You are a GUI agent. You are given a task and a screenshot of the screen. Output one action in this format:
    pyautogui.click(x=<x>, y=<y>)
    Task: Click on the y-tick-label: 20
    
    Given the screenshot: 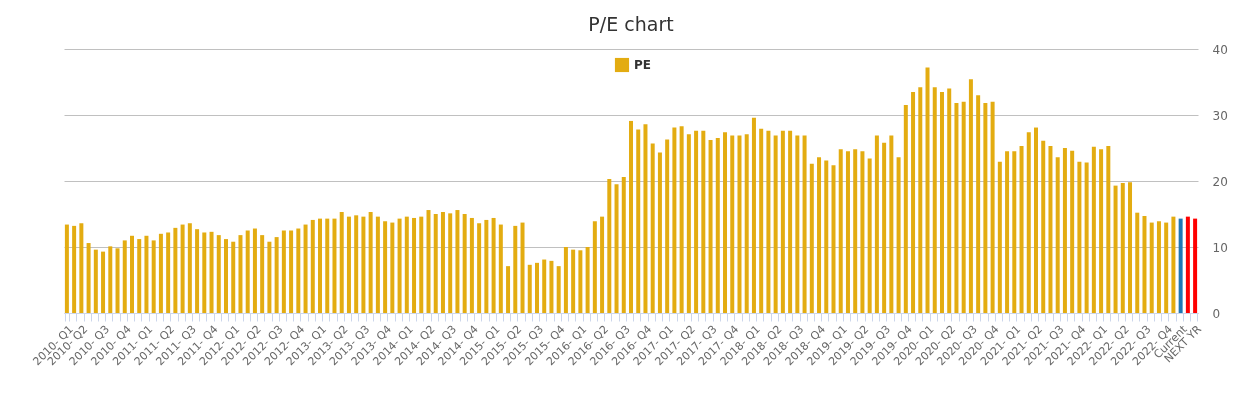 What is the action you would take?
    pyautogui.click(x=1220, y=181)
    